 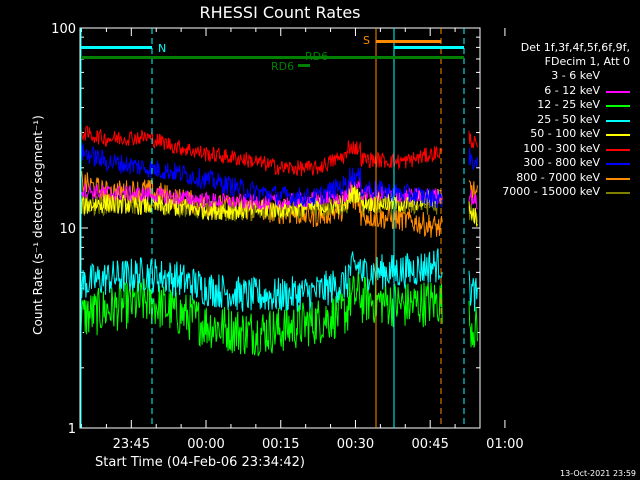 What do you see at coordinates (366, 40) in the screenshot?
I see `saa-label: S` at bounding box center [366, 40].